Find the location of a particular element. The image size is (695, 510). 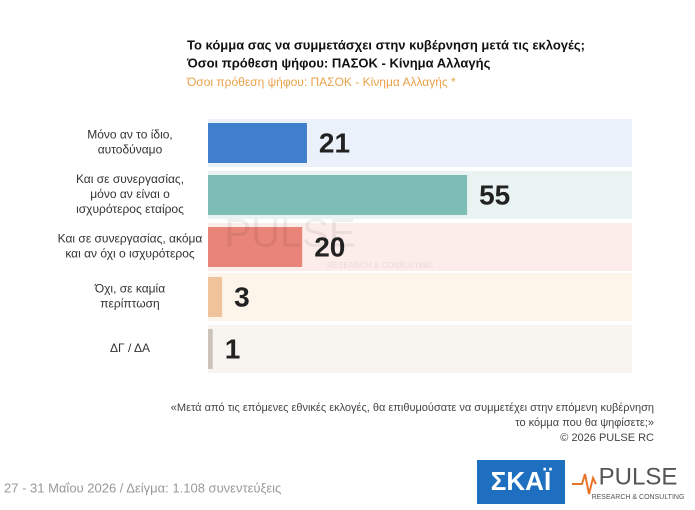

skai-logo: ΣΚΑΪ is located at coordinates (521, 481).